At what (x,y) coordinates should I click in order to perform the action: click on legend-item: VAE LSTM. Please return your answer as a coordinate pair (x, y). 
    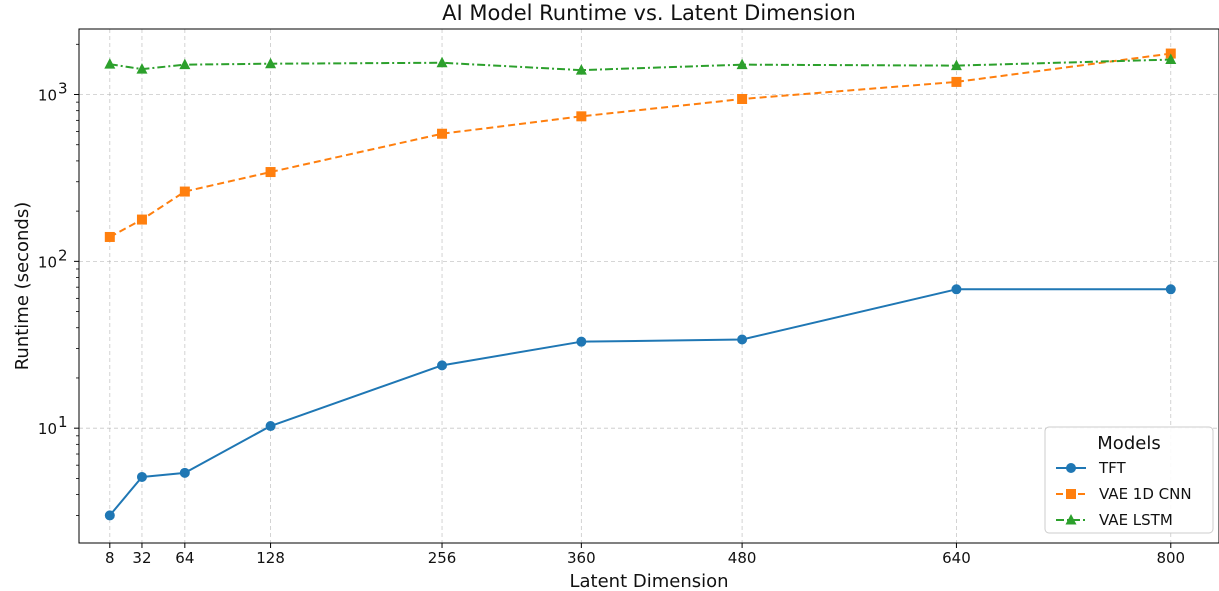
    Looking at the image, I should click on (1114, 520).